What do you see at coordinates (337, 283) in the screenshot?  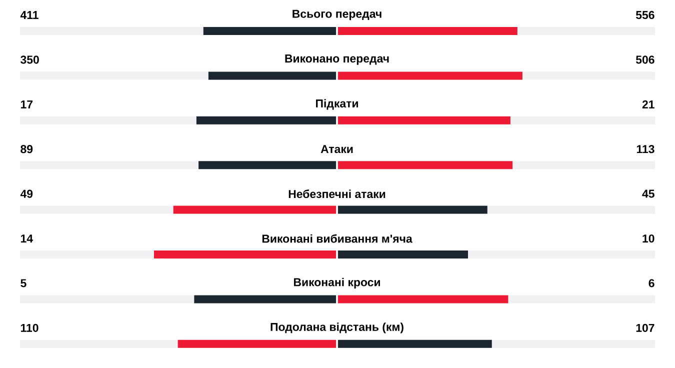 I see `category-label: Виконані кроси` at bounding box center [337, 283].